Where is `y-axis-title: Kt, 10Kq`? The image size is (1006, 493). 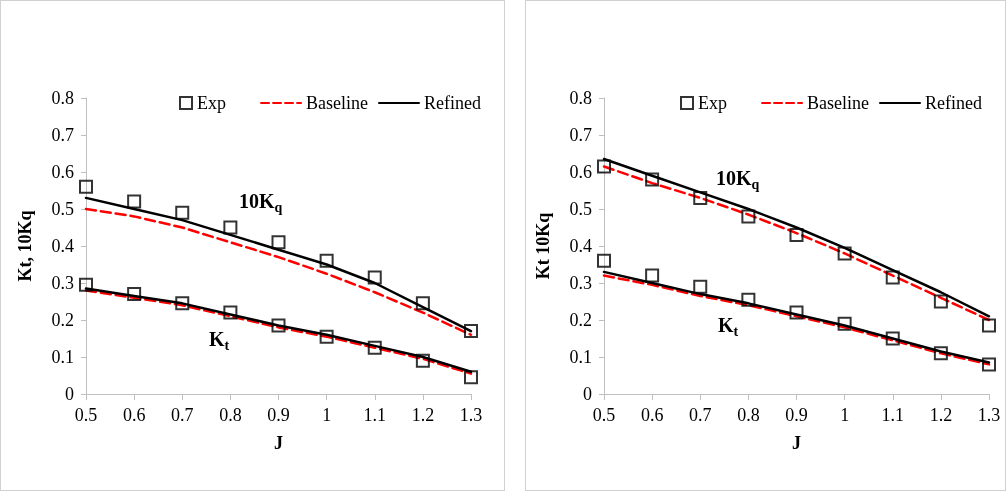 y-axis-title: Kt, 10Kq is located at coordinates (25, 246).